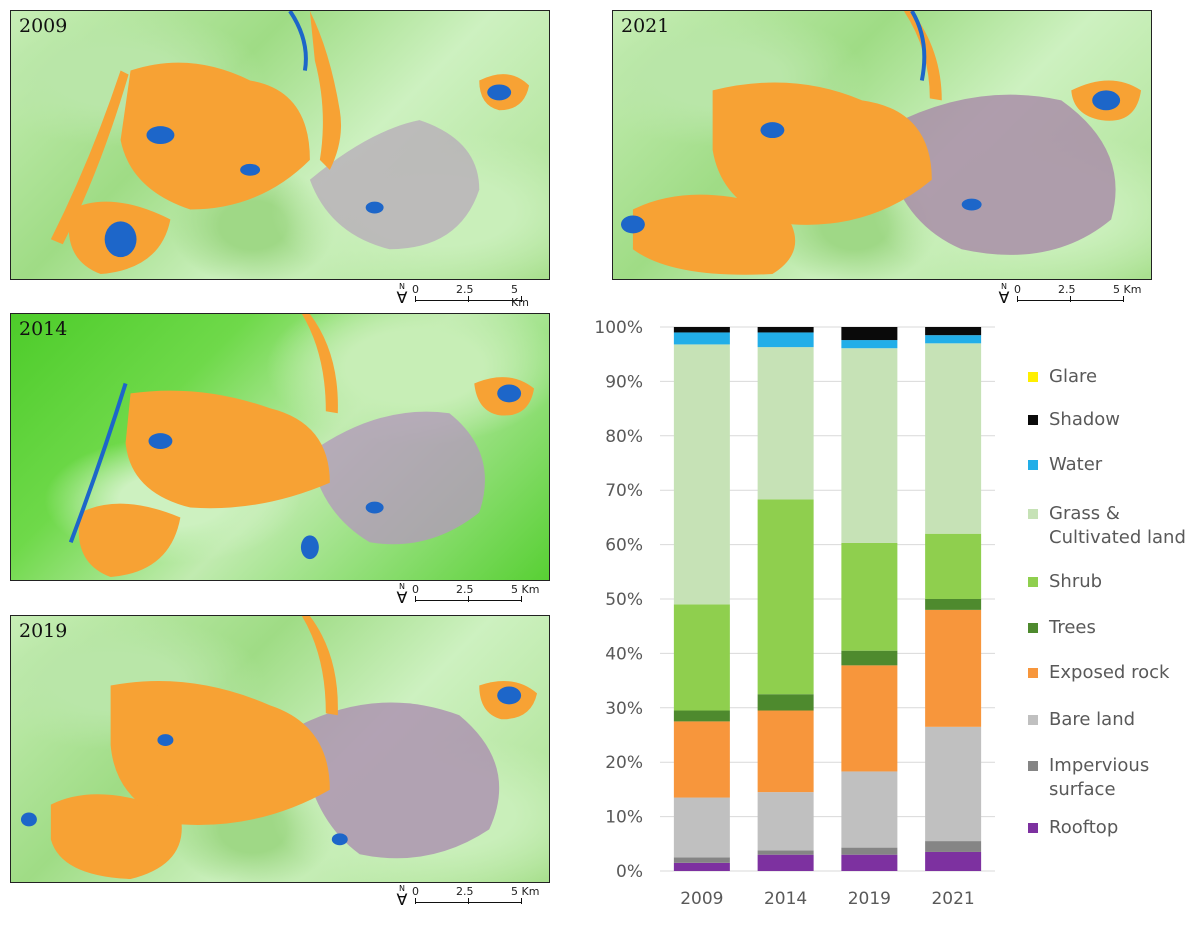 Image resolution: width=1200 pixels, height=927 pixels. I want to click on y-tick-label: 90%, so click(624, 382).